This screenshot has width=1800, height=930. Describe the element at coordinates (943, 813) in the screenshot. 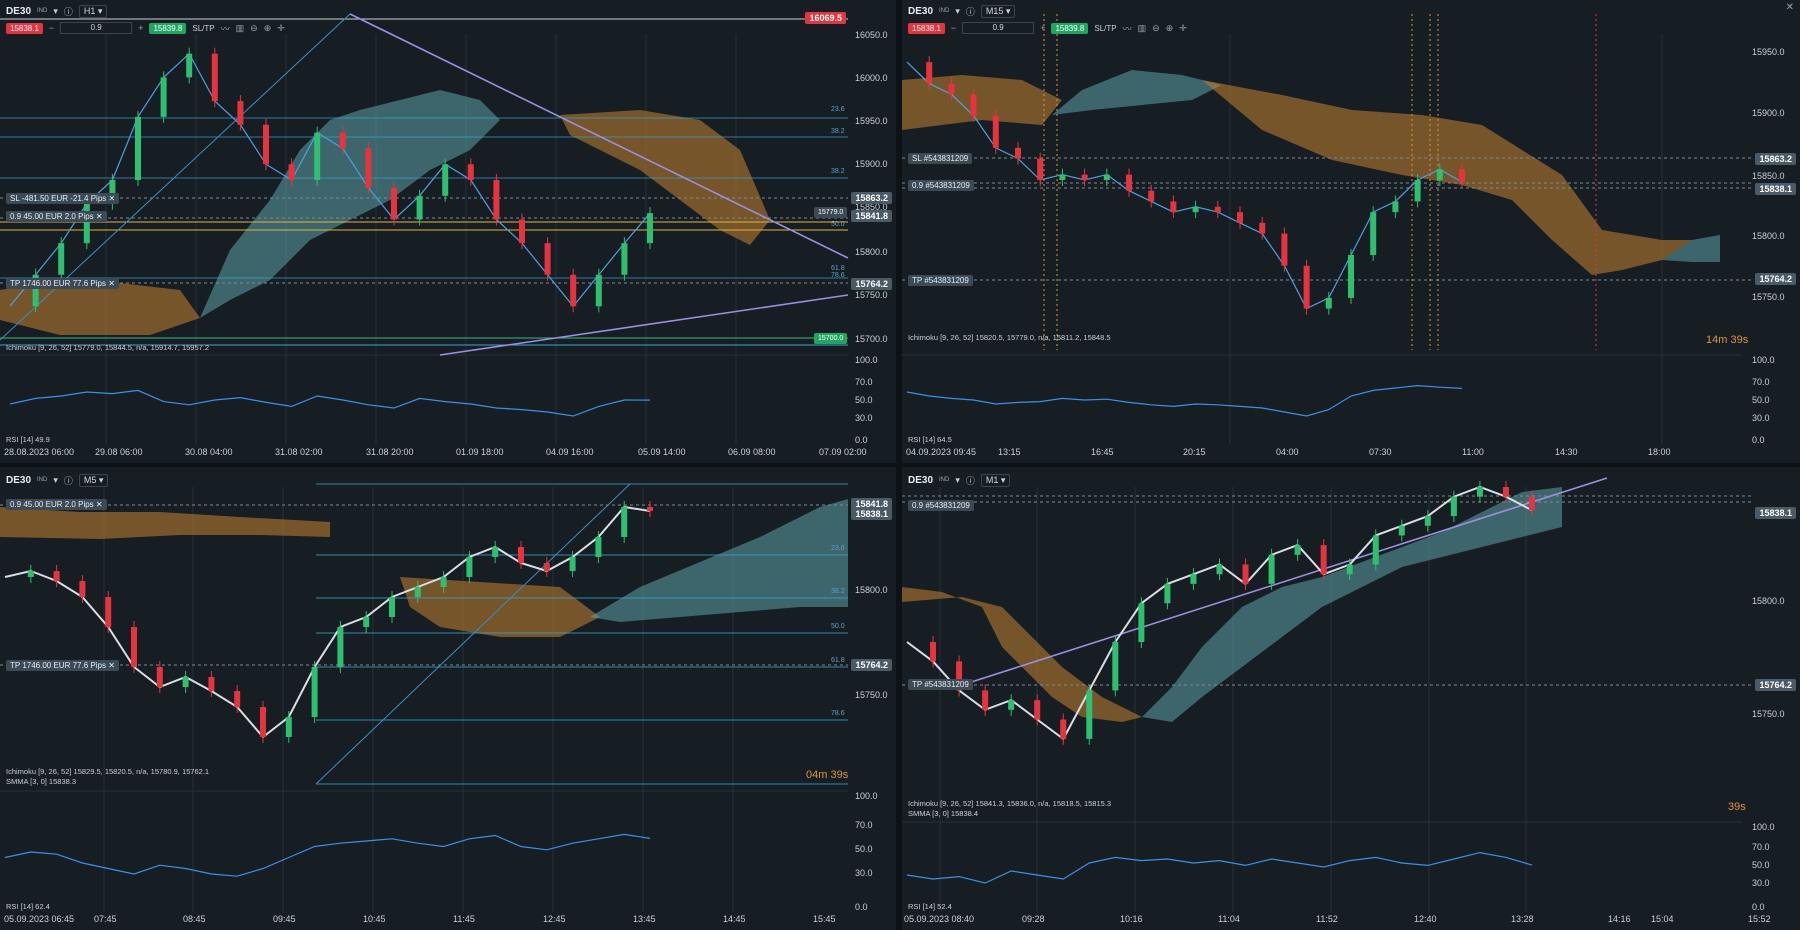

I see `smma-legend: SMMA [3, 0] 15838.4` at that location.